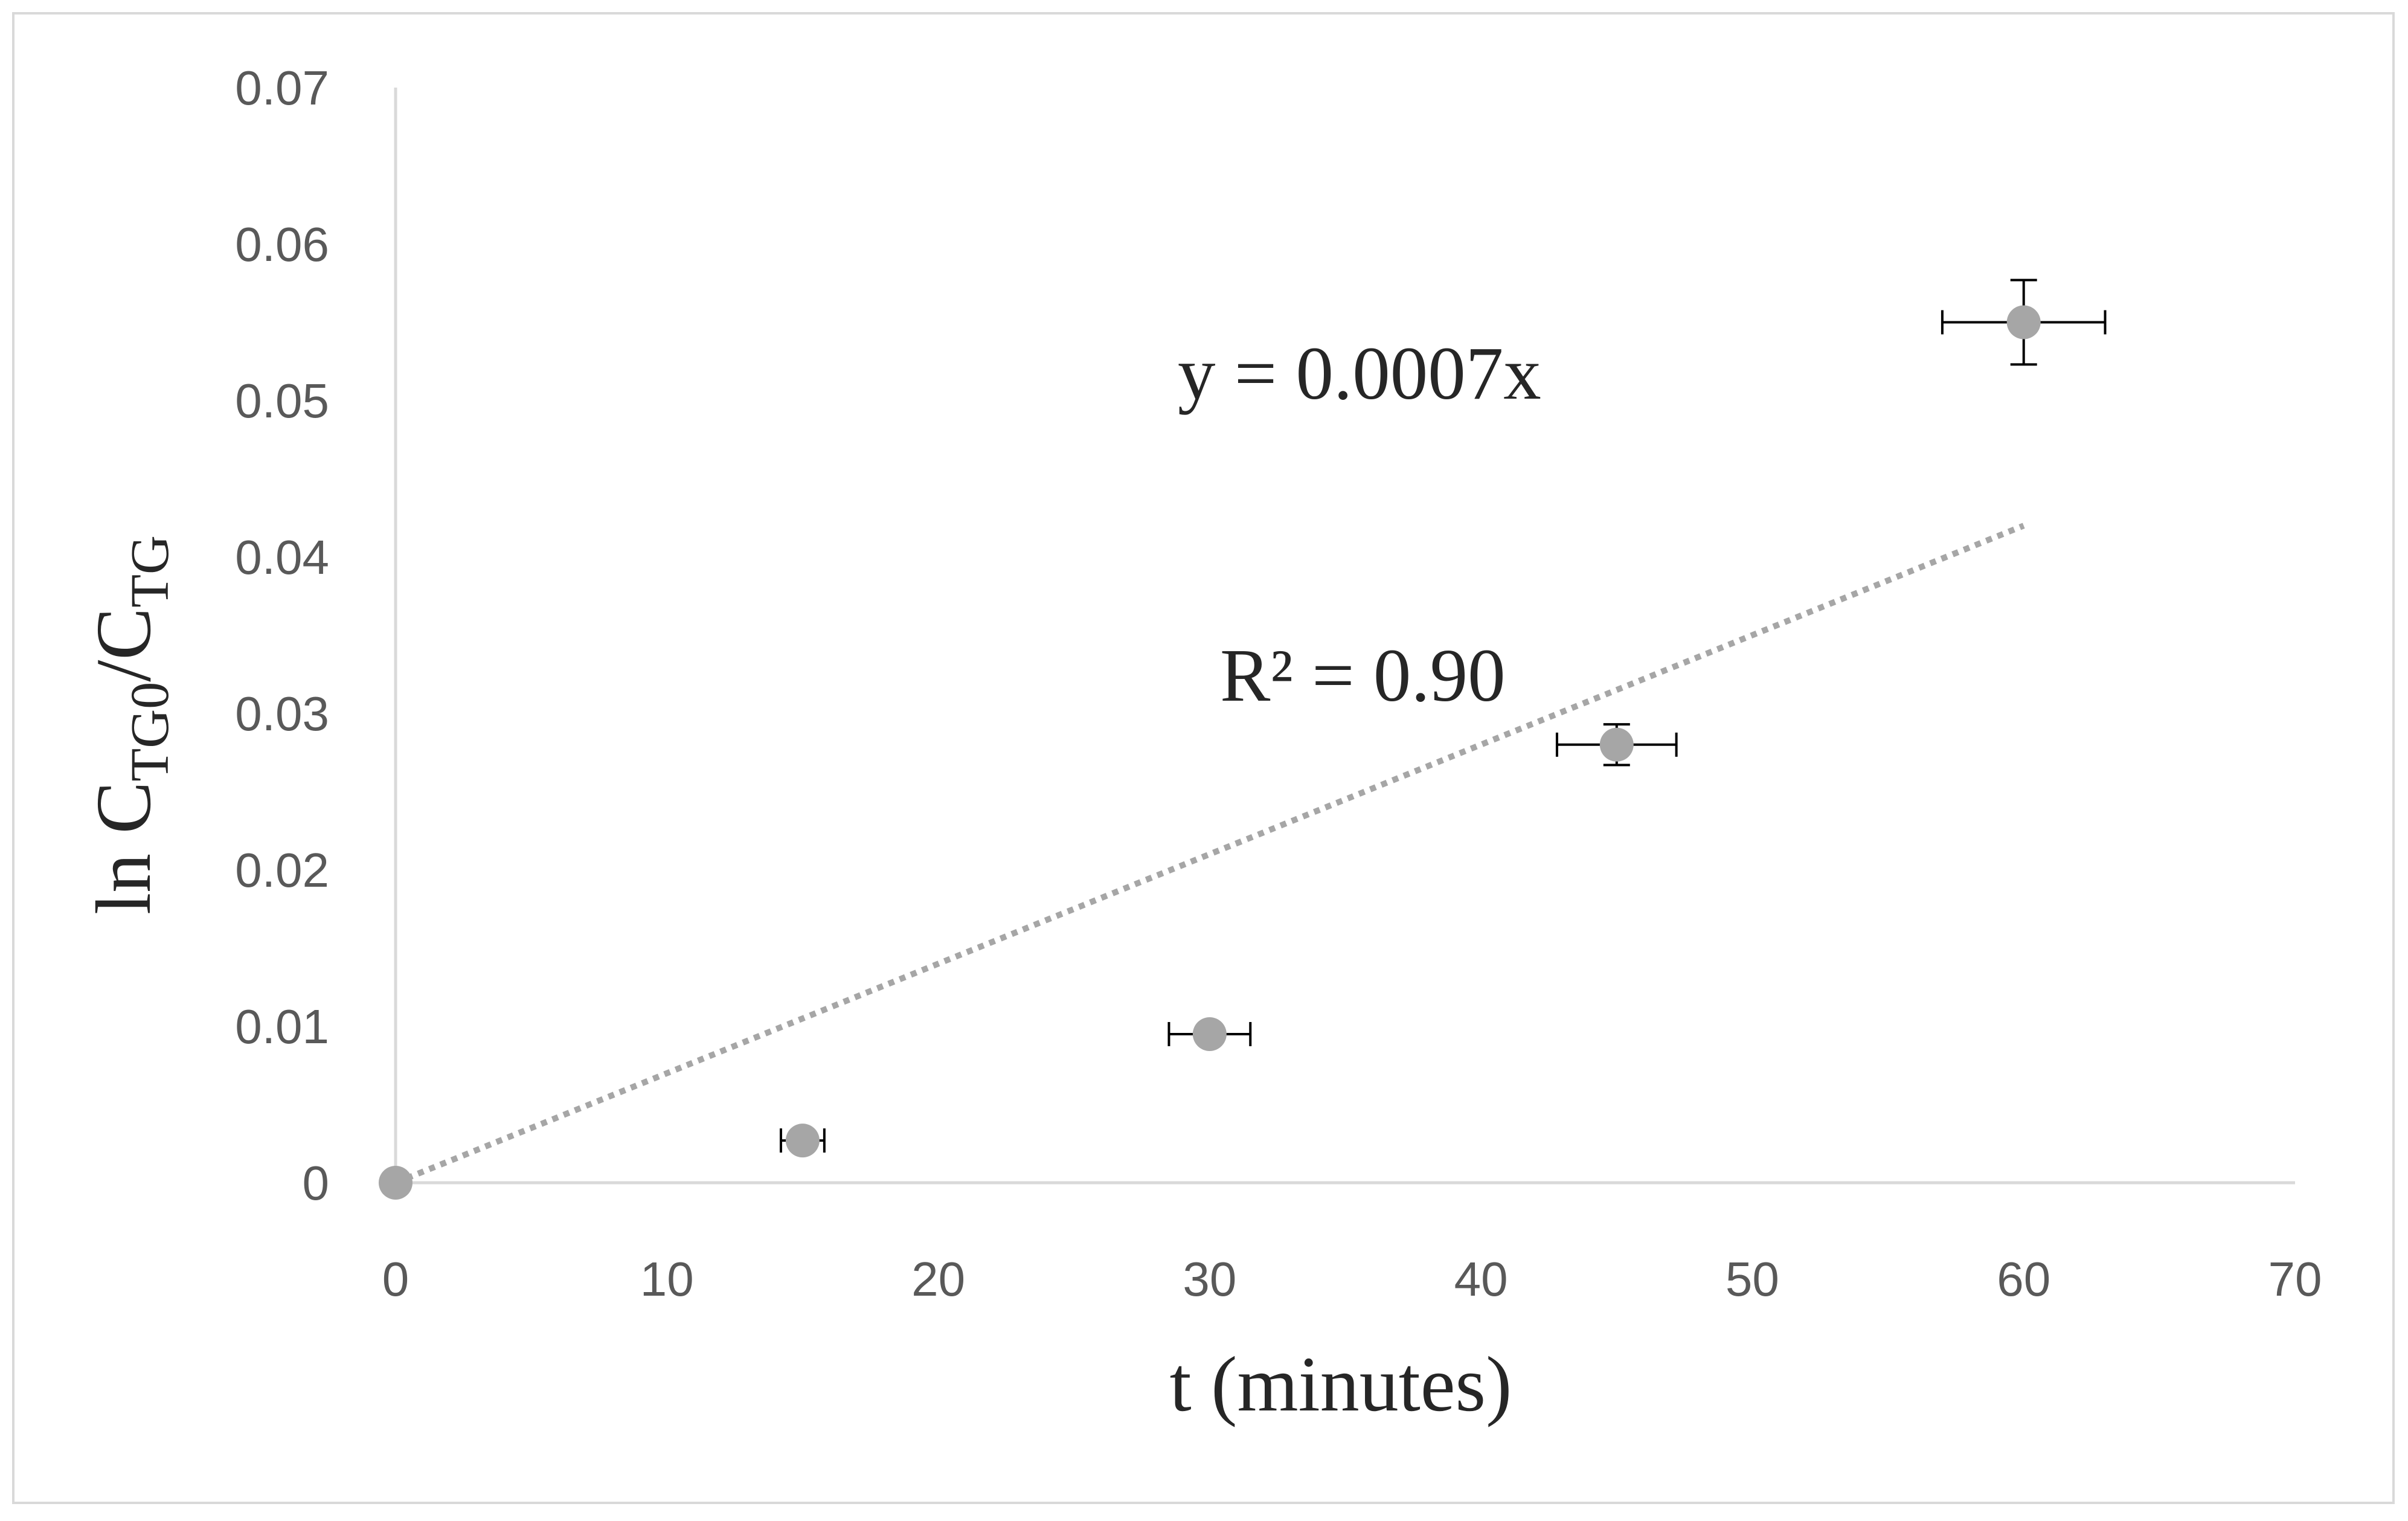  Describe the element at coordinates (282, 88) in the screenshot. I see `y-tick-label: 0.07` at that location.